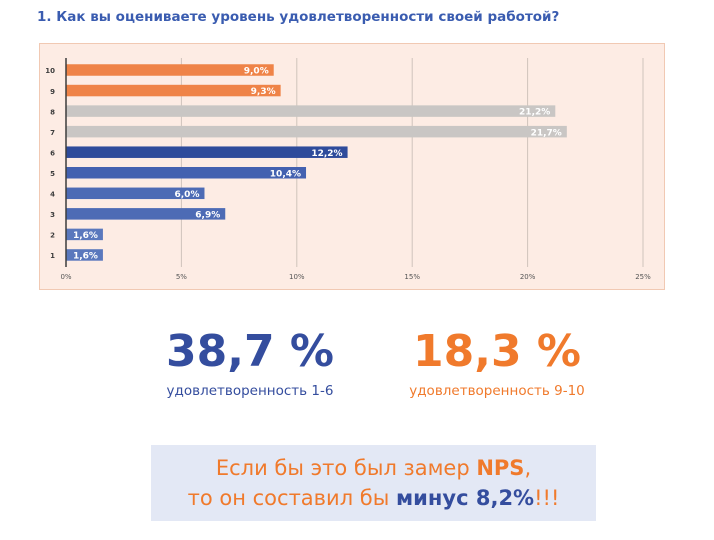 This screenshot has width=714, height=540. Describe the element at coordinates (497, 351) in the screenshot. I see `stat-value: 18,3 %` at that location.